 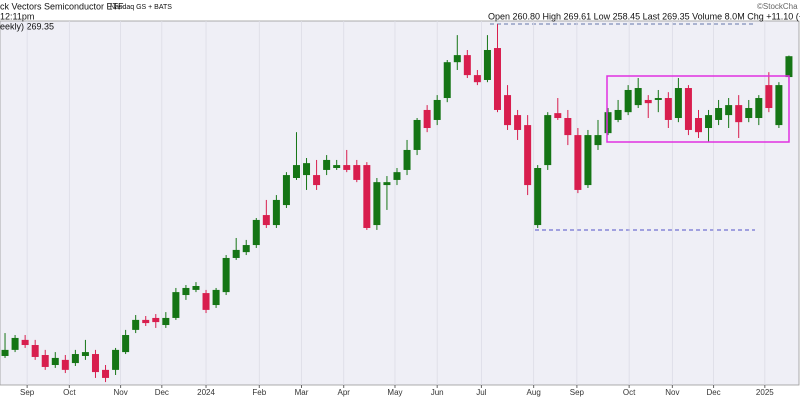 I want to click on chart-title: ck Vectors Semiconductor ETF, so click(x=62, y=6).